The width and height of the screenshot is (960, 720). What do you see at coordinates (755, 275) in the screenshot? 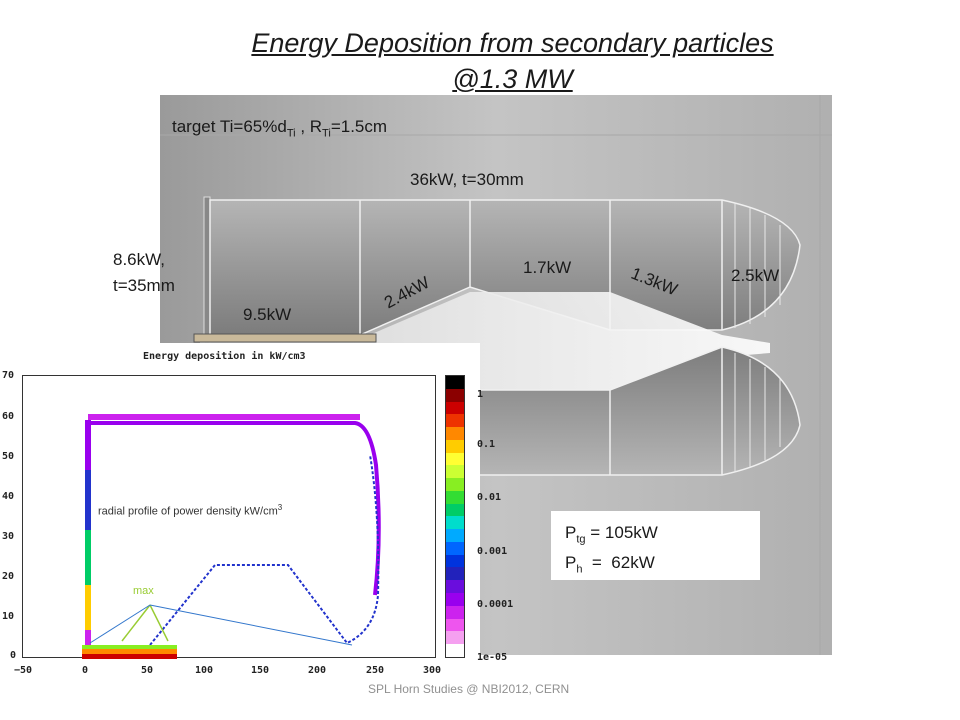
I see `label-end-cap: 2.5kW` at bounding box center [755, 275].